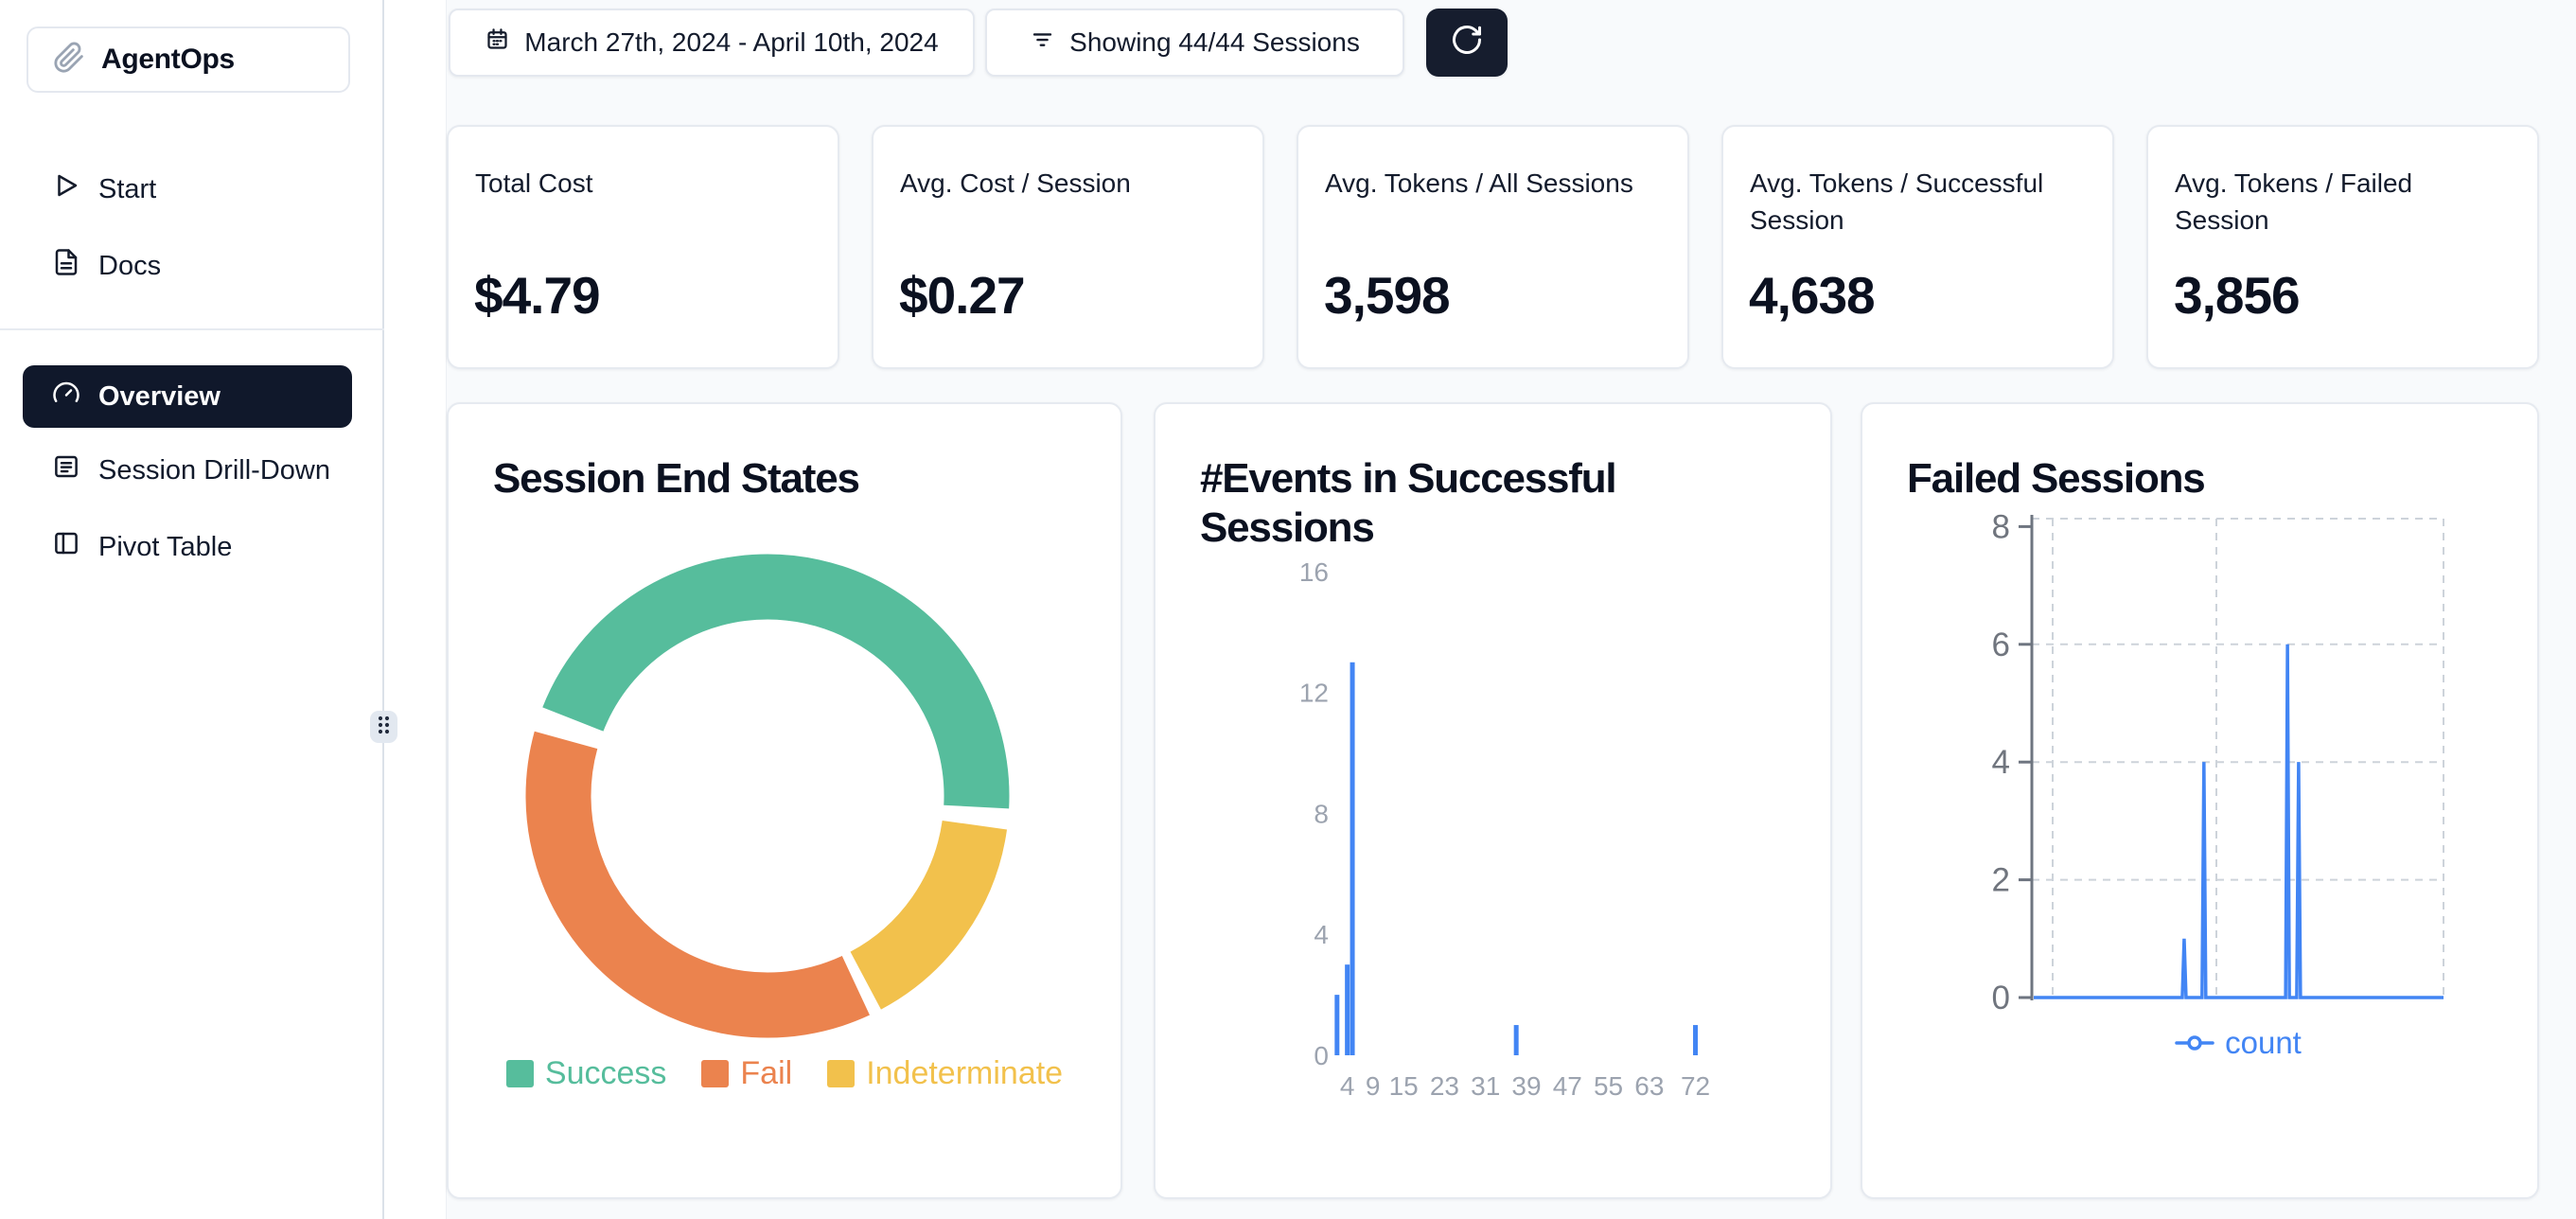 The width and height of the screenshot is (2576, 1219). I want to click on stat-value: 3,856, so click(2237, 295).